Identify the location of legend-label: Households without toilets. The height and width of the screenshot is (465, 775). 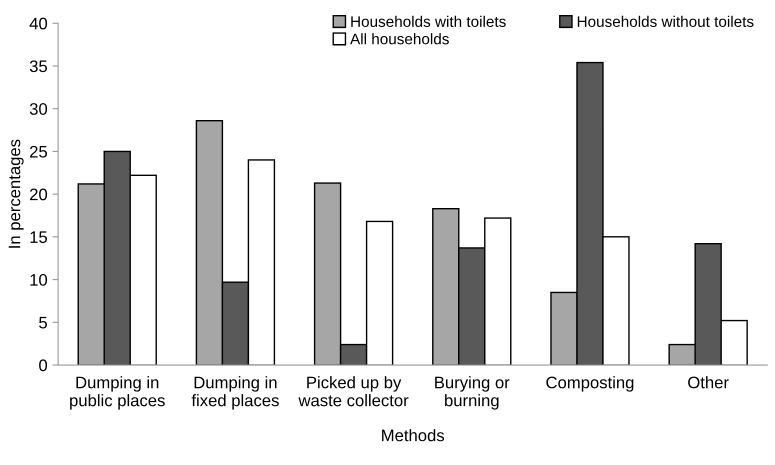
(666, 21).